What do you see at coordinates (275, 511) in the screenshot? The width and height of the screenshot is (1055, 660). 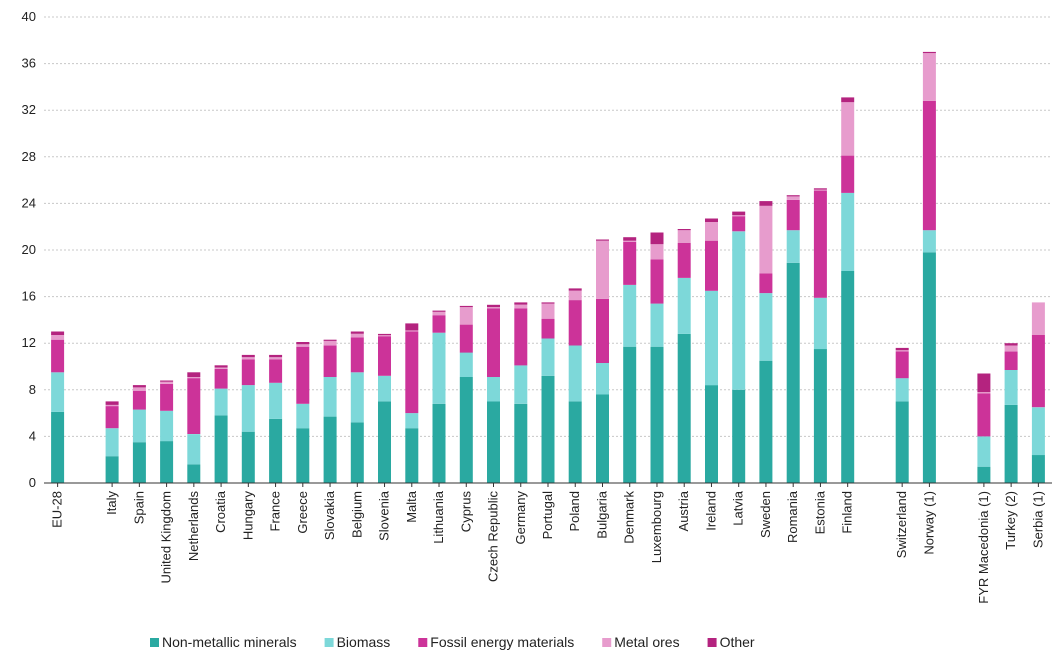 I see `x-tick-label: France` at bounding box center [275, 511].